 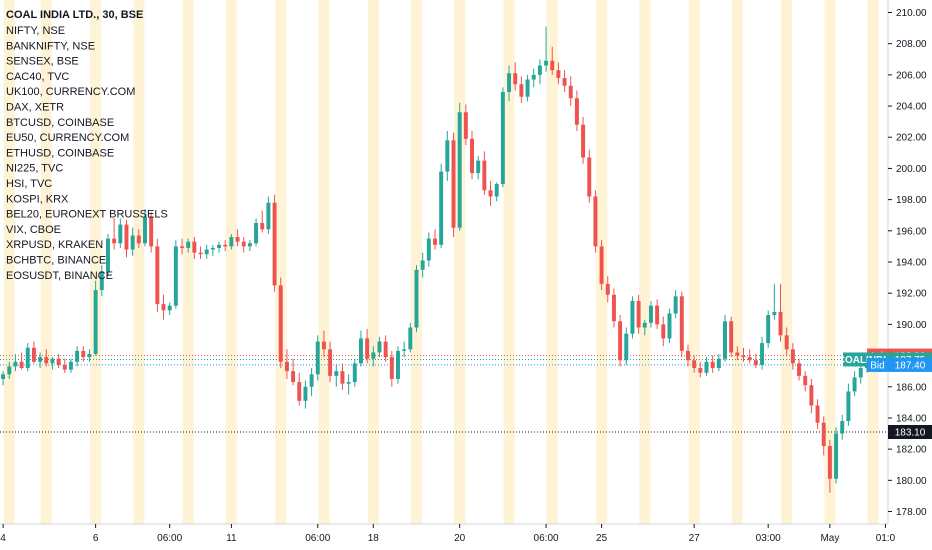 What do you see at coordinates (34, 169) in the screenshot?
I see `legend-symbol: NI225, TVC` at bounding box center [34, 169].